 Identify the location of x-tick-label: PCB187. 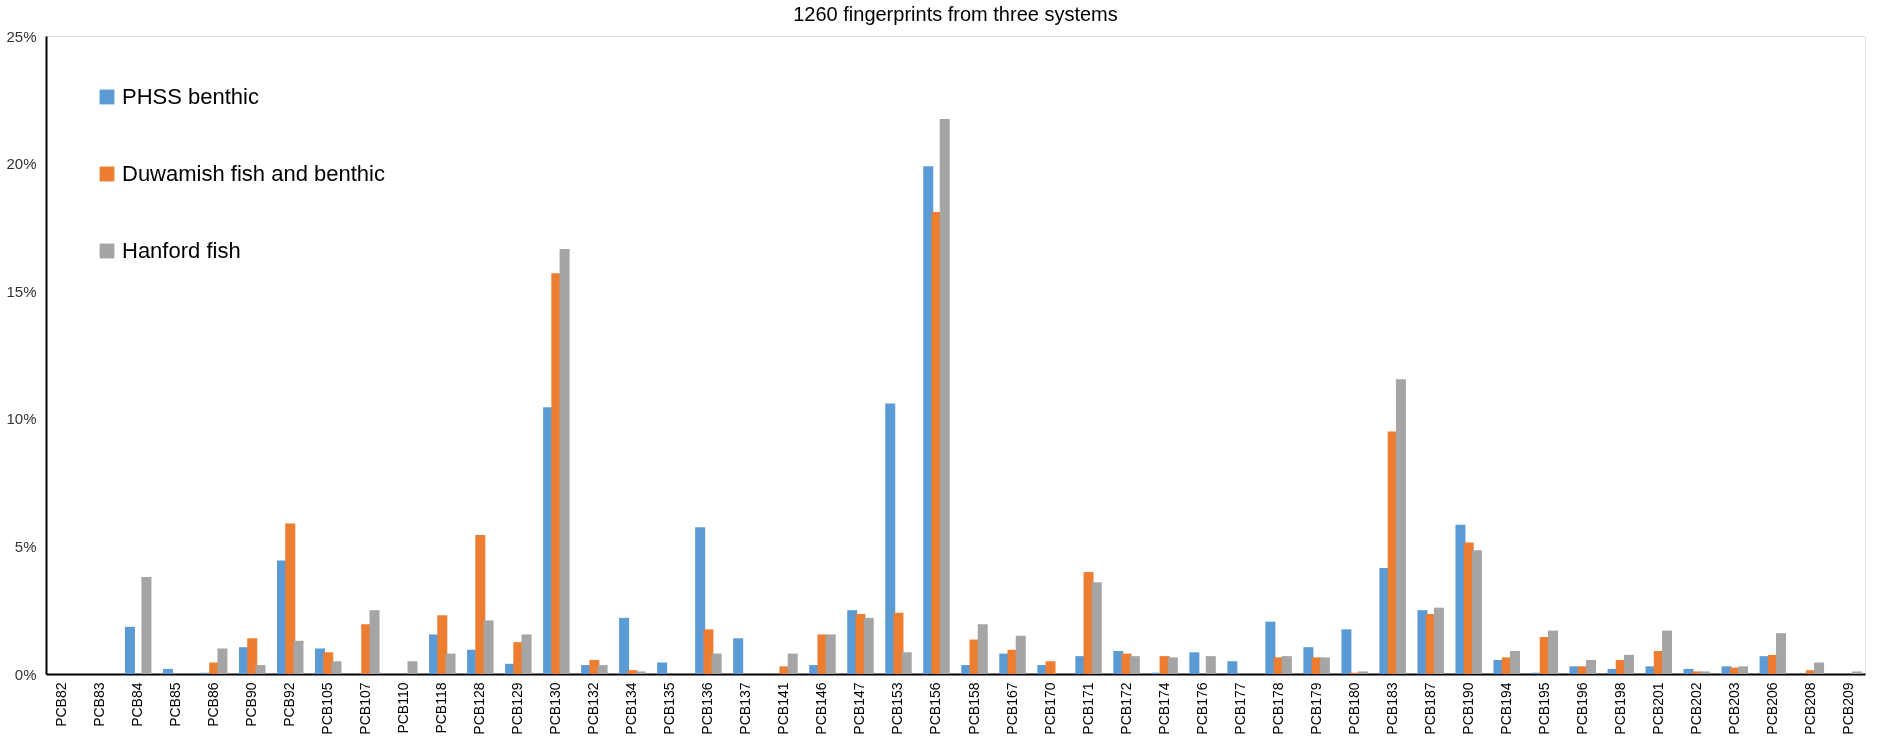
(1429, 708).